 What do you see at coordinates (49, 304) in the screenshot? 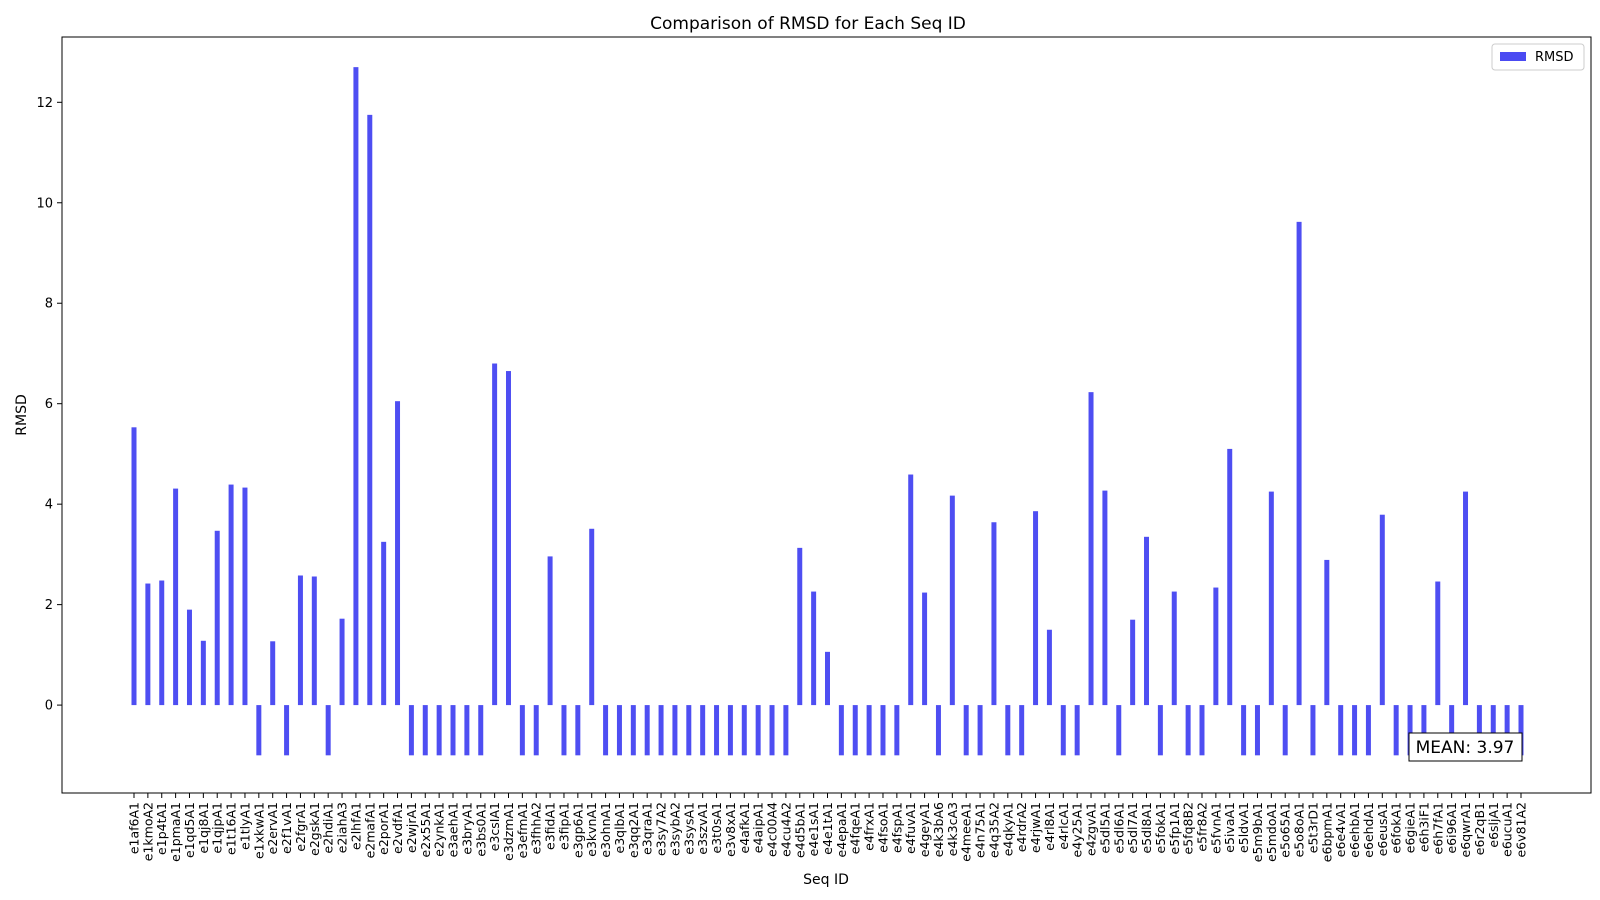
I see `y-tick-label: 8` at bounding box center [49, 304].